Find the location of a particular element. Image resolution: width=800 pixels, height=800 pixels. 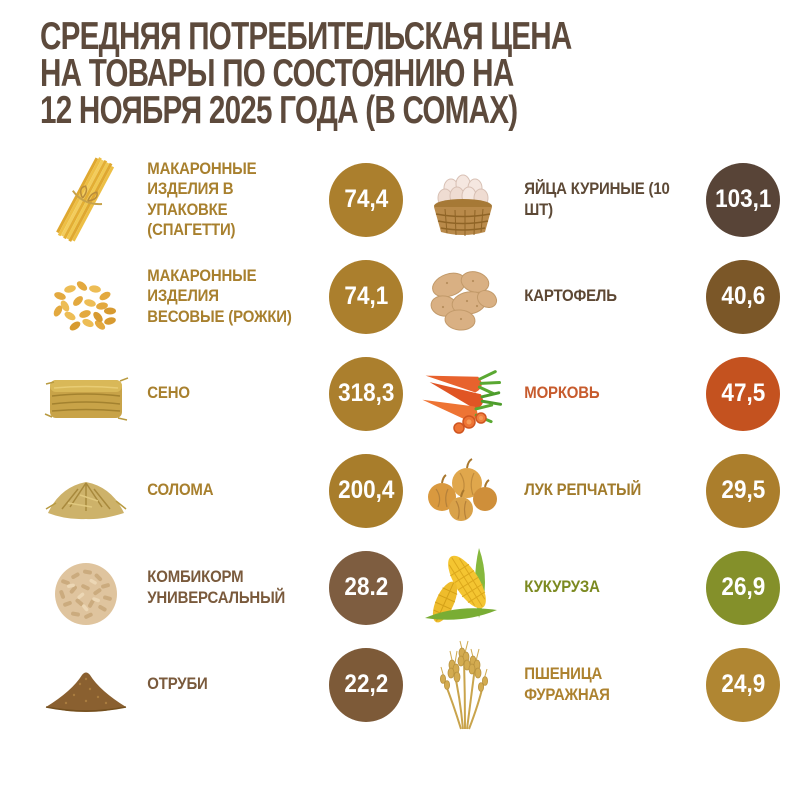

item-straw: СОЛОМА 200,4 is located at coordinates (224, 490).